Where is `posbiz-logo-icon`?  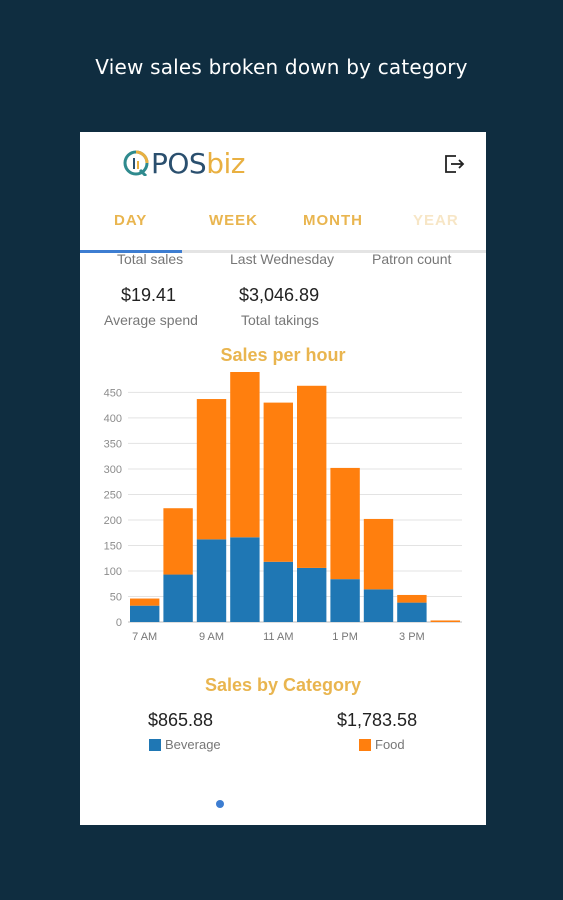
posbiz-logo-icon is located at coordinates (136, 163).